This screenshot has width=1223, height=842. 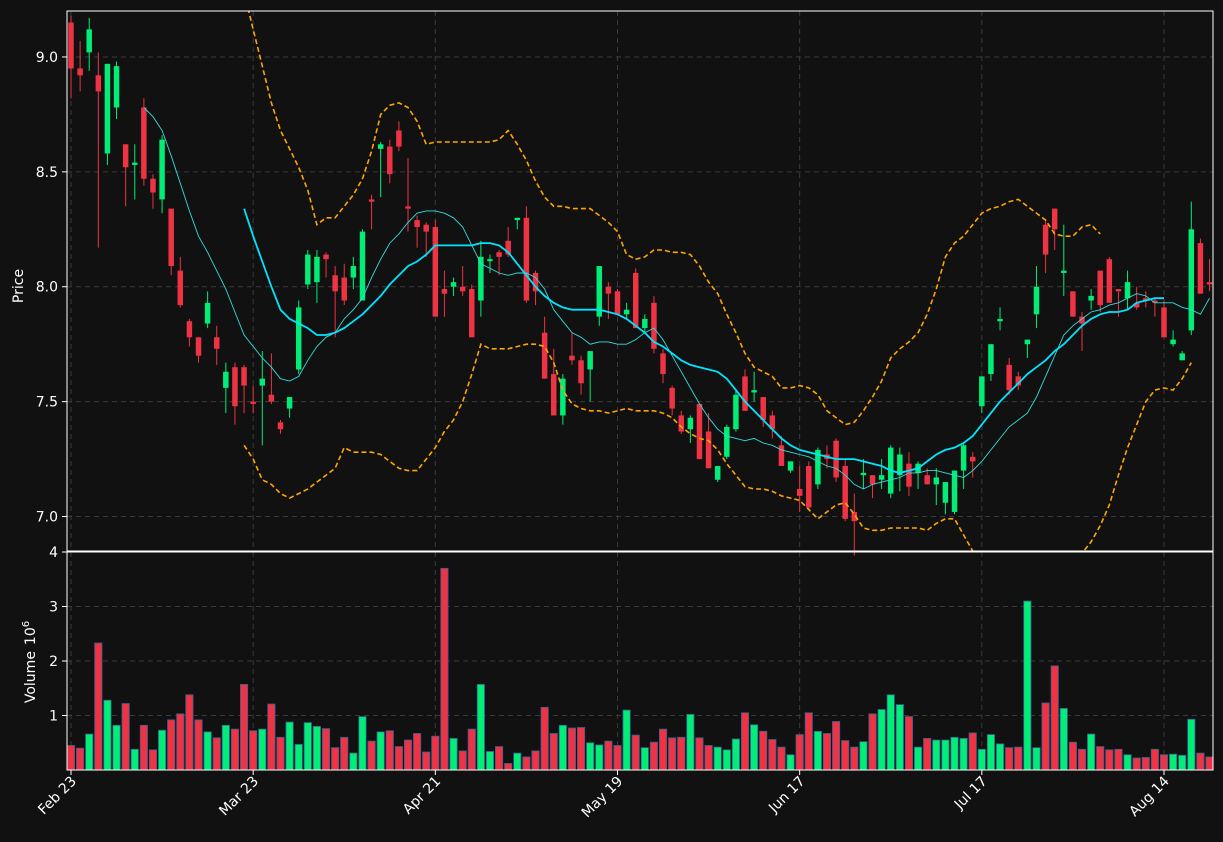 What do you see at coordinates (31, 677) in the screenshot?
I see `volume-axis-title-text: Volume` at bounding box center [31, 677].